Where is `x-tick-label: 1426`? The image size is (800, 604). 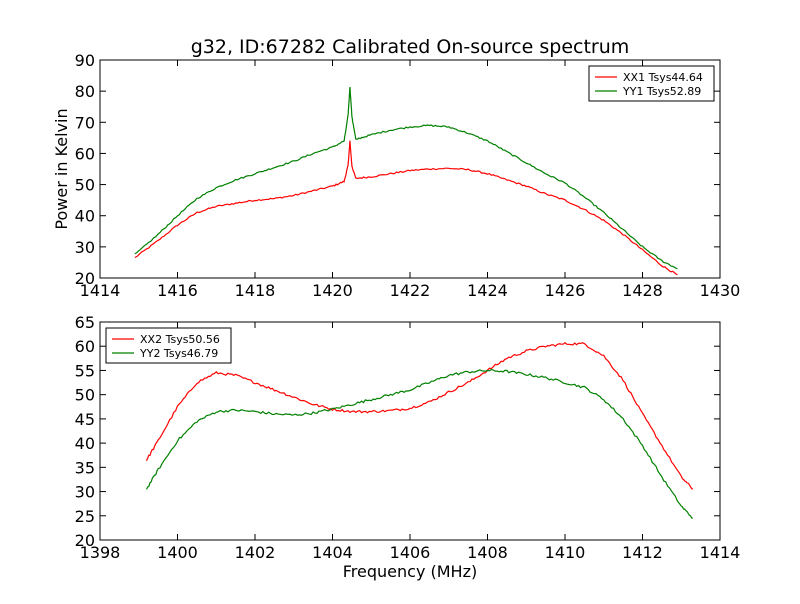
x-tick-label: 1426 is located at coordinates (565, 290).